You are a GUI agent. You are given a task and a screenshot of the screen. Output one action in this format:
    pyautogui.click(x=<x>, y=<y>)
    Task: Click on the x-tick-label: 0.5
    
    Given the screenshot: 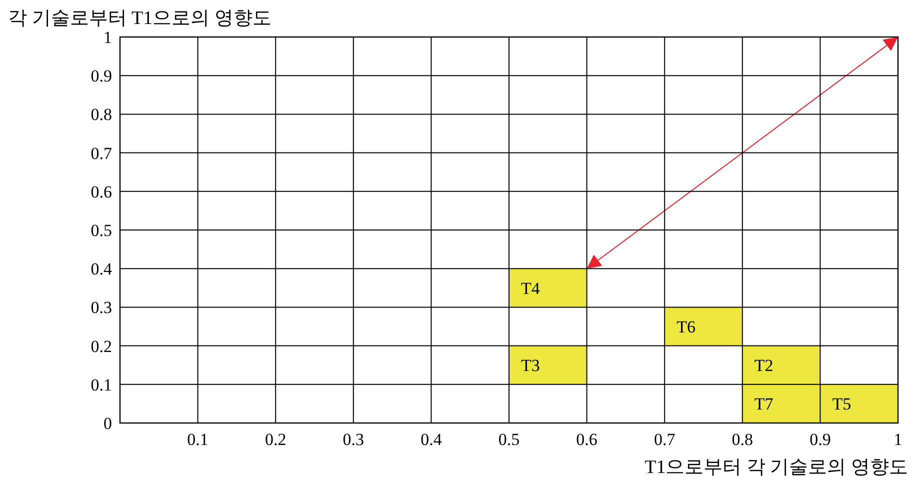 What is the action you would take?
    pyautogui.click(x=509, y=439)
    